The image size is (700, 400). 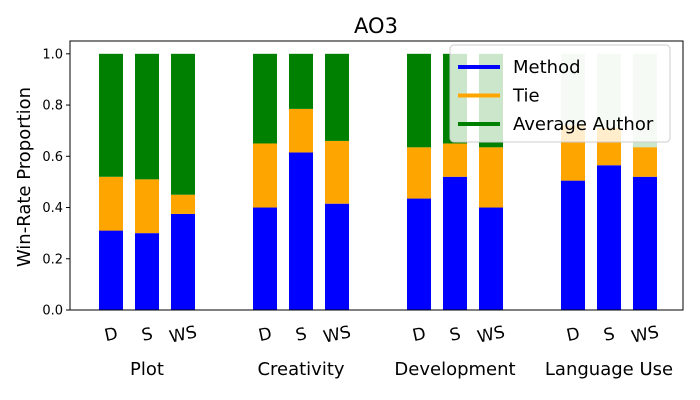 What do you see at coordinates (300, 369) in the screenshot?
I see `group-label: Creativity` at bounding box center [300, 369].